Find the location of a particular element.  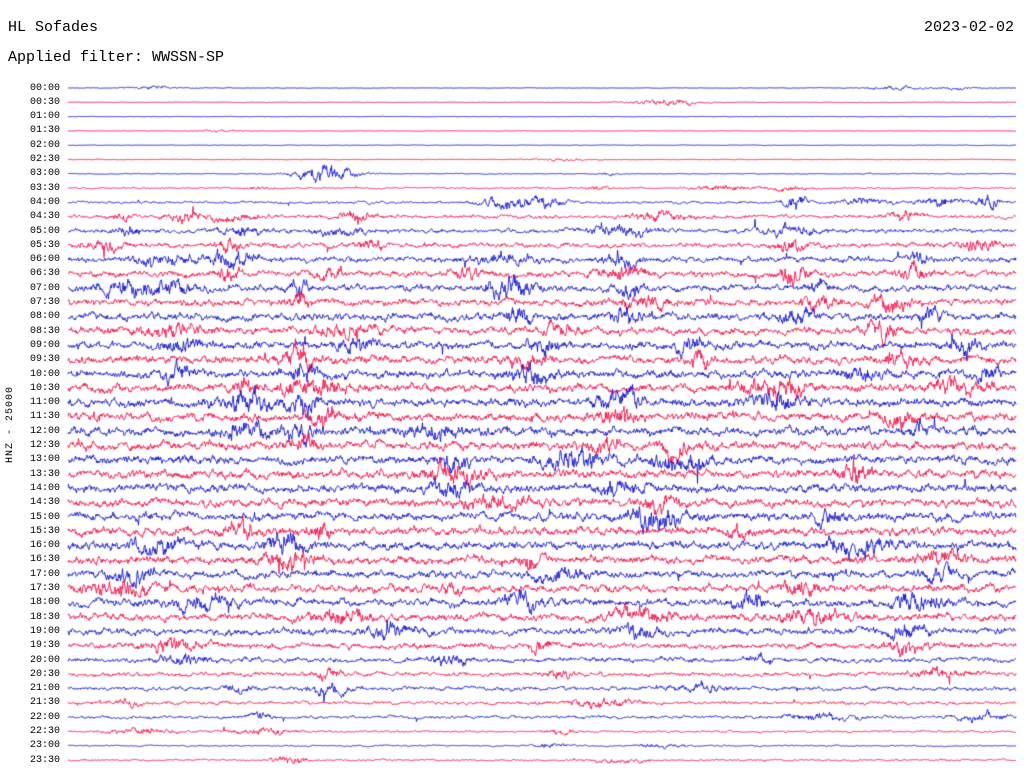

trace-time-label: 09:30 is located at coordinates (44, 360).